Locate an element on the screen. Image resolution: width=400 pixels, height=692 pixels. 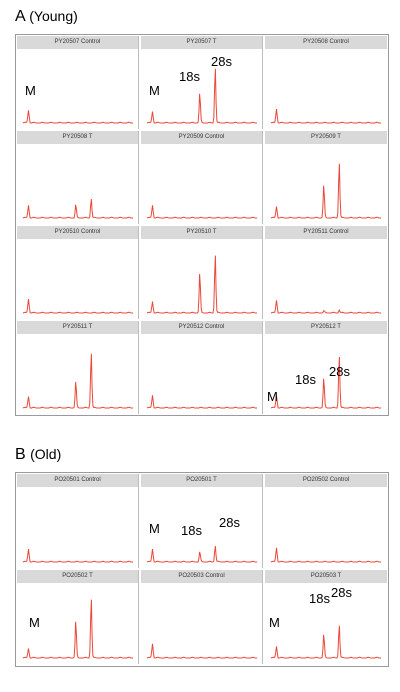
panel-title: PY20511 T is located at coordinates (77, 327).